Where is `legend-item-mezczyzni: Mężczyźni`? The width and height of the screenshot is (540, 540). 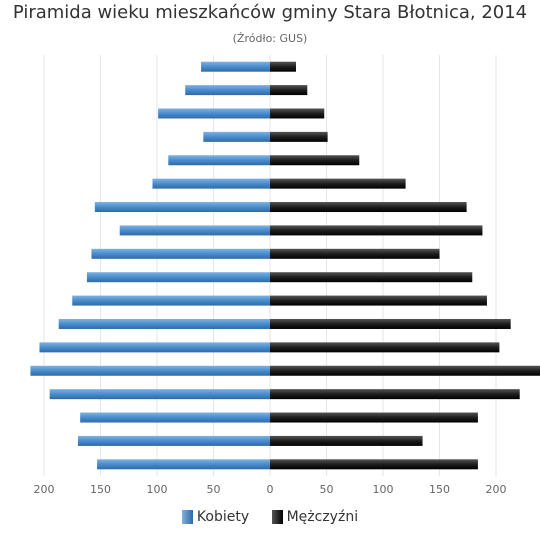
legend-item-mezczyzni: Mężczyźni is located at coordinates (315, 517).